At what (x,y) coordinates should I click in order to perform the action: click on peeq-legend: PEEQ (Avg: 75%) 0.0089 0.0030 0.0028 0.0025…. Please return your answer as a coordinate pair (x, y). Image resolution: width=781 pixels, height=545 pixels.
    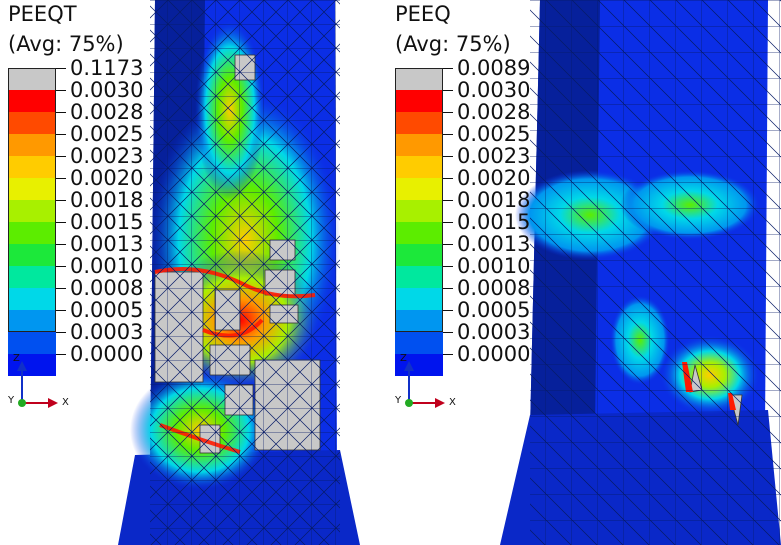
    Looking at the image, I should click on (470, 188).